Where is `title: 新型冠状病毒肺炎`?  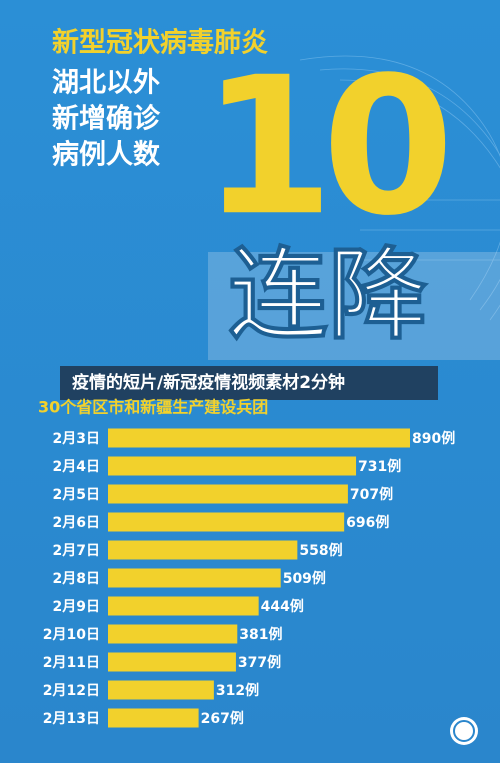 title: 新型冠状病毒肺炎 is located at coordinates (160, 43).